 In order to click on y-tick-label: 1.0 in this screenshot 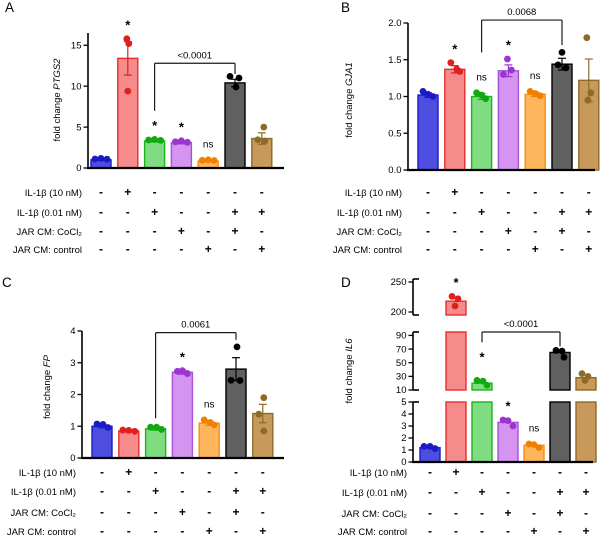, I will do `click(394, 97)`.